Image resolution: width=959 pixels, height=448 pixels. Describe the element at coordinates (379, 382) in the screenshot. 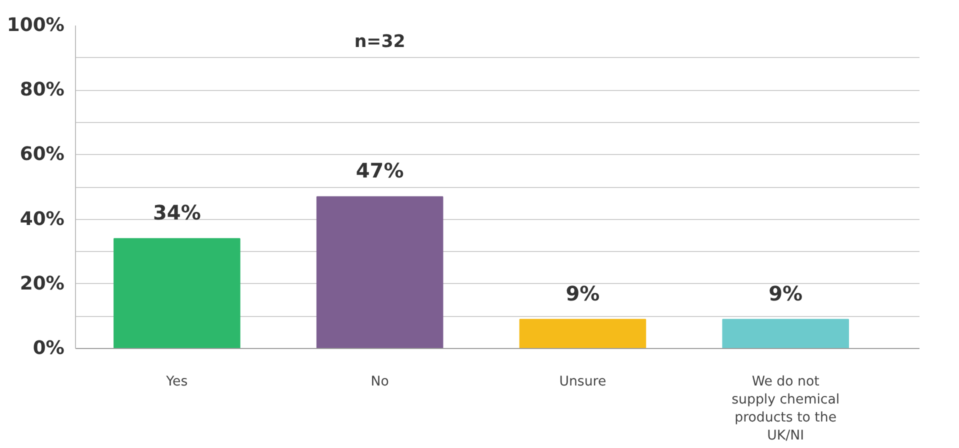

I see `x-tick-label: No` at that location.